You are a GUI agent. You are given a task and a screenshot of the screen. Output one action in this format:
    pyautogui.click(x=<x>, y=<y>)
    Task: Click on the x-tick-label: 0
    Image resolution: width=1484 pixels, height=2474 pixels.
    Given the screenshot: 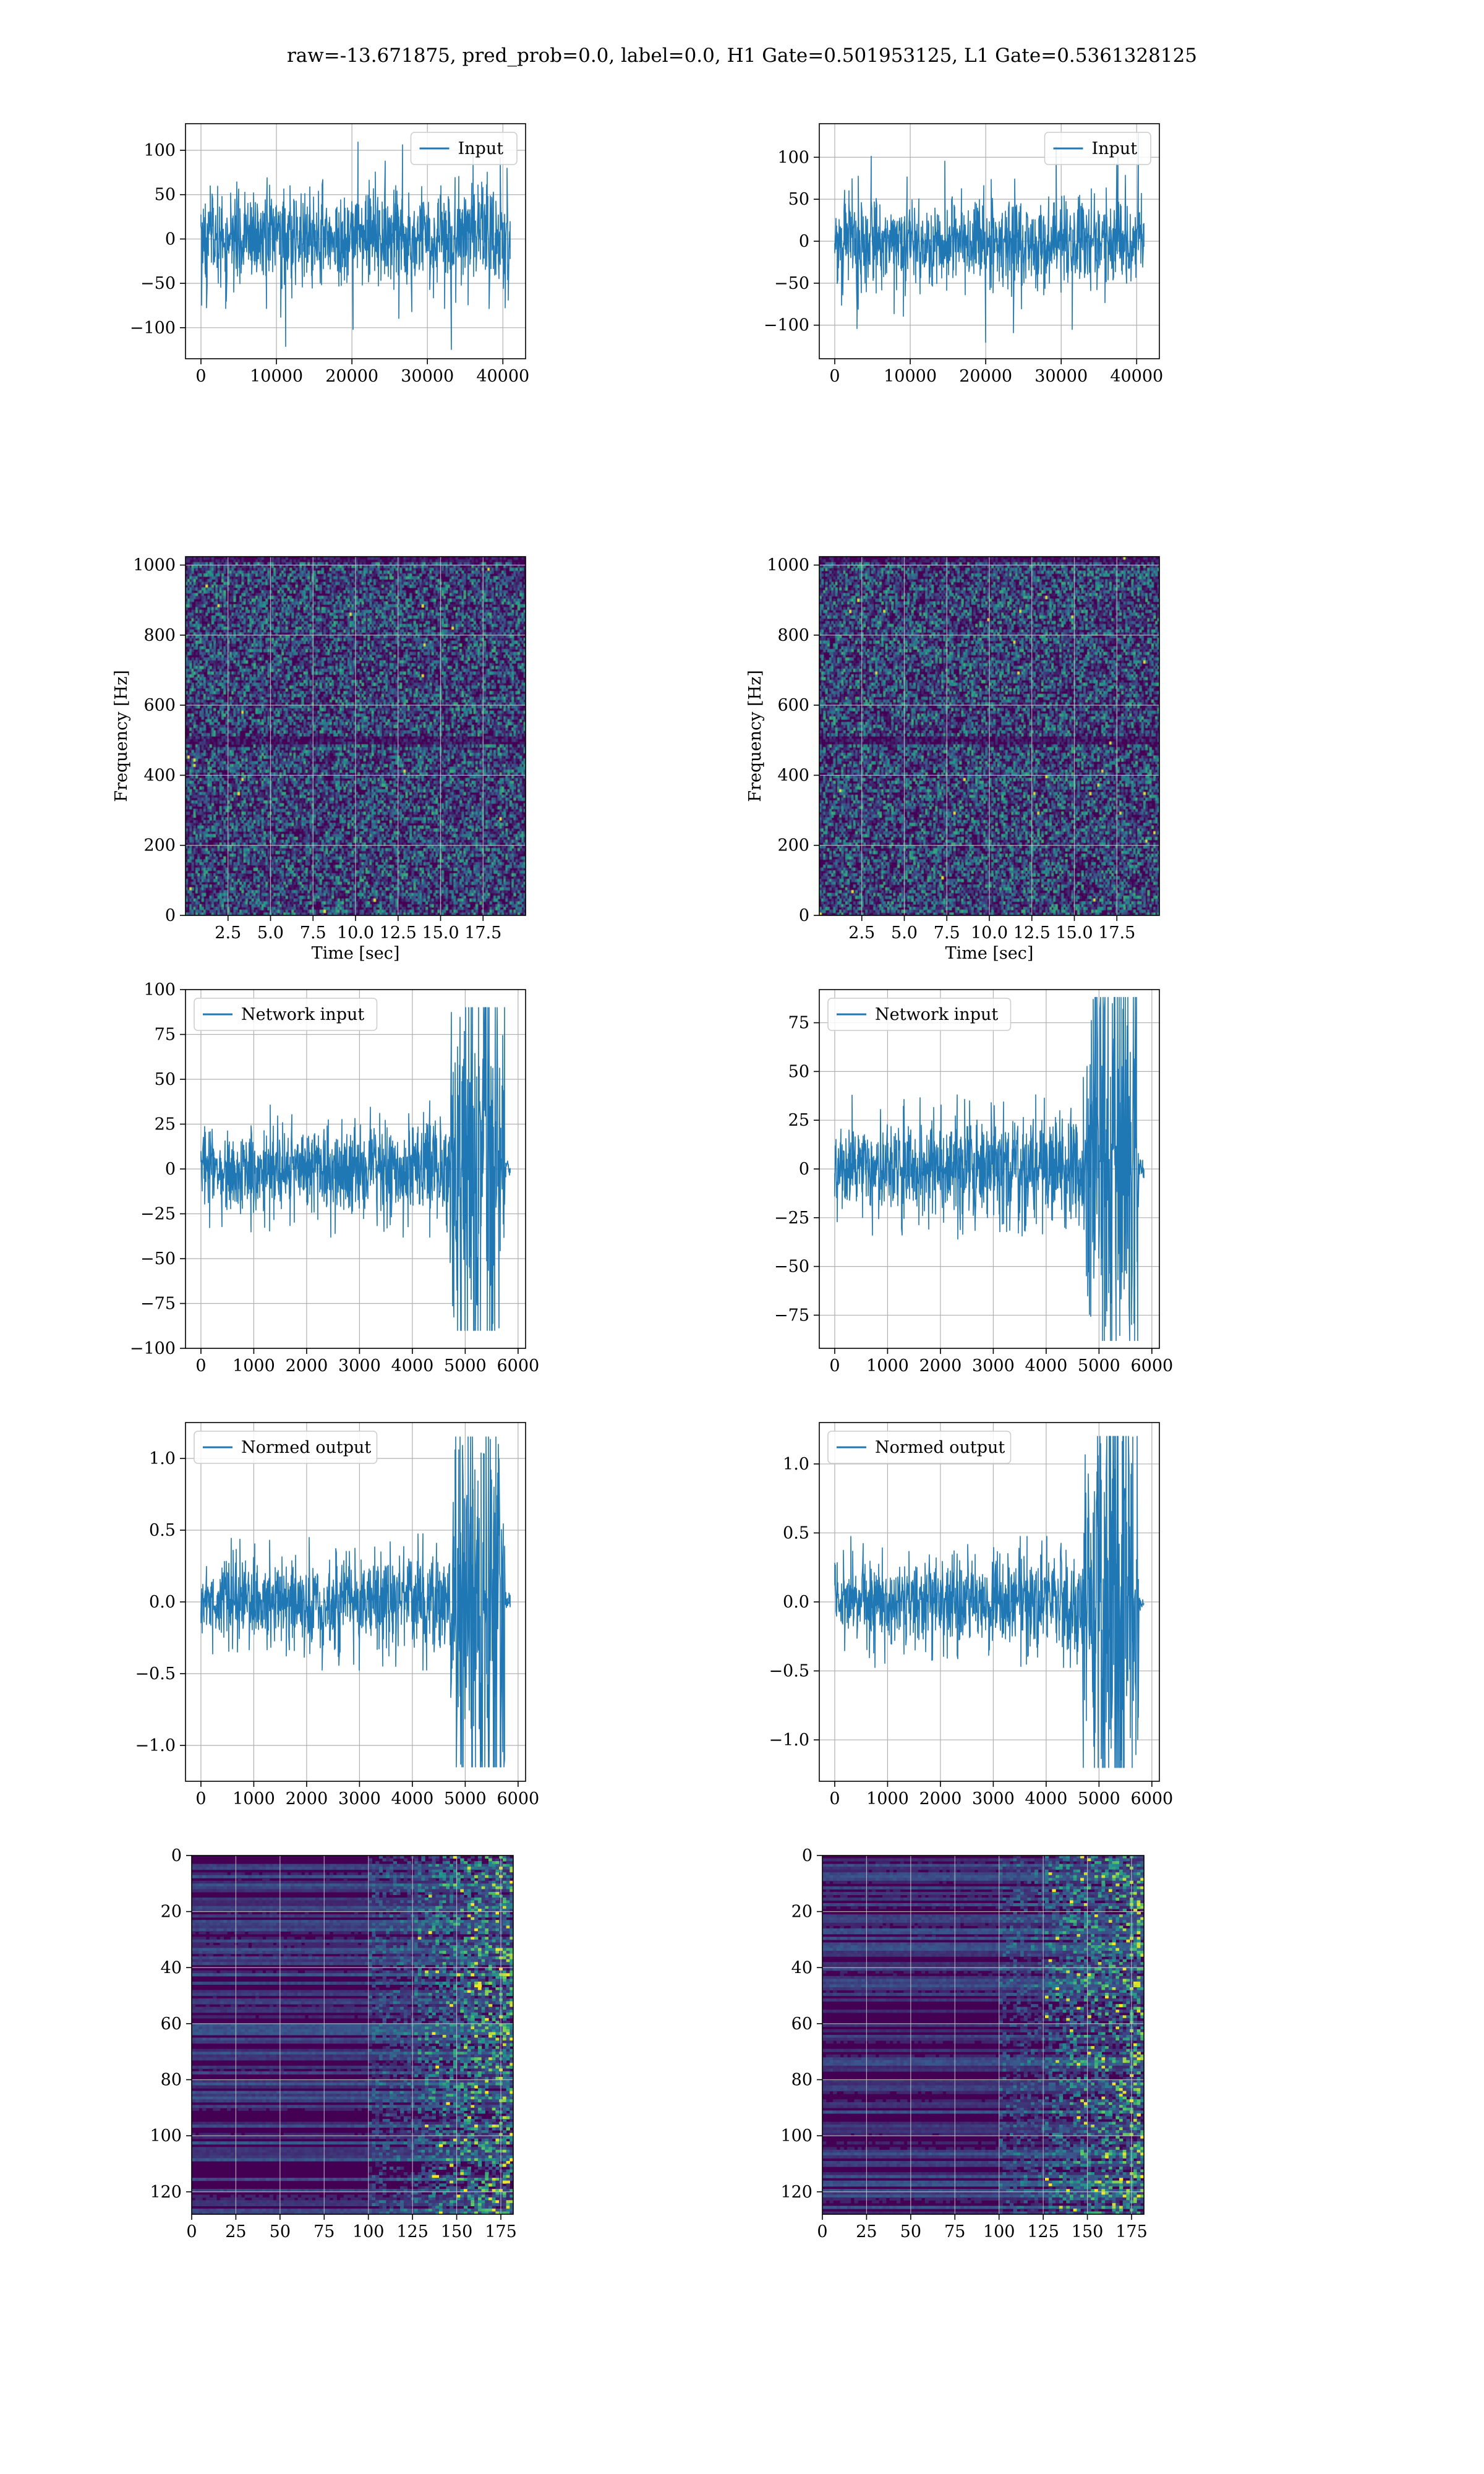 What is the action you would take?
    pyautogui.click(x=200, y=376)
    